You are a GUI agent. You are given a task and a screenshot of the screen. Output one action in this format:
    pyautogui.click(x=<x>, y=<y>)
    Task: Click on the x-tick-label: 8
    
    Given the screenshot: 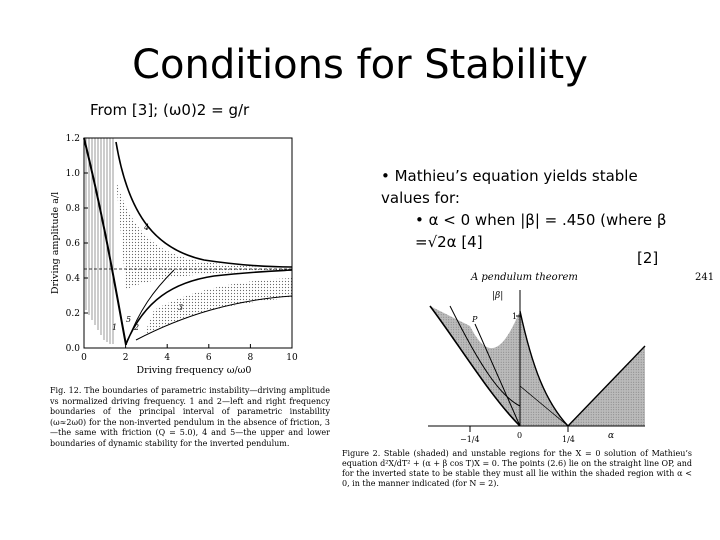 What is the action you would take?
    pyautogui.click(x=251, y=358)
    